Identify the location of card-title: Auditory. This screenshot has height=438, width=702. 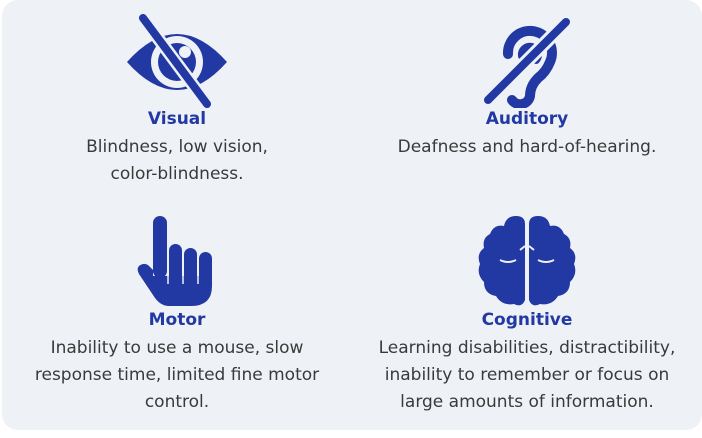
(527, 119).